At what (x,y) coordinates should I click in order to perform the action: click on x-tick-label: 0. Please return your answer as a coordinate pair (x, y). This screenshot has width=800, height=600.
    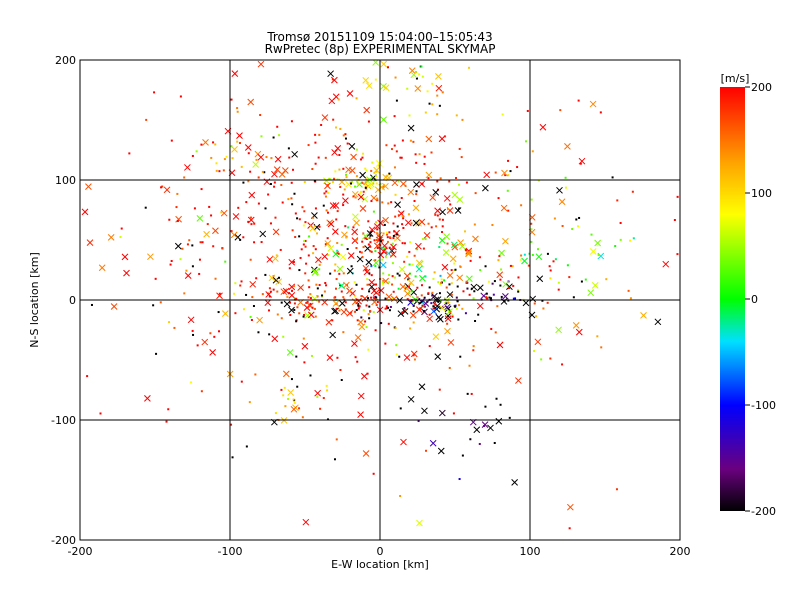
    Looking at the image, I should click on (380, 551).